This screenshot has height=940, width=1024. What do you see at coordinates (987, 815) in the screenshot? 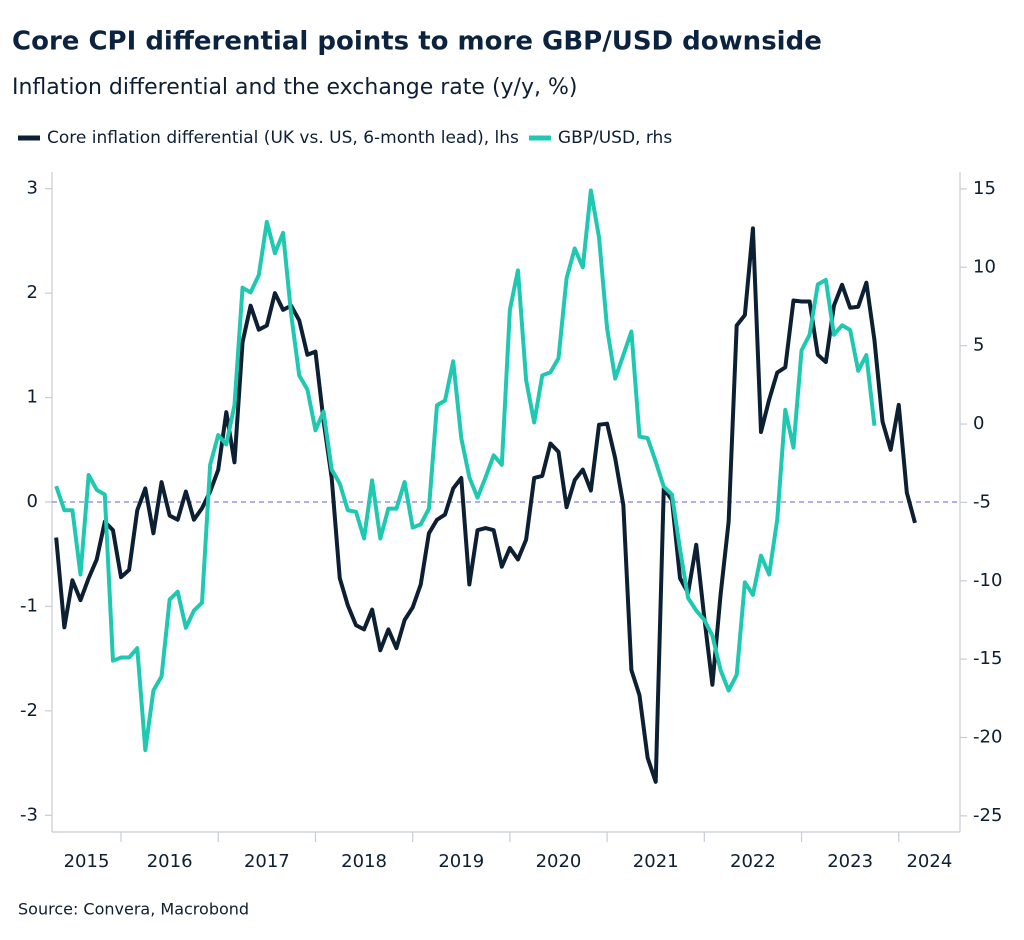
I see `y2-tick-label: -25` at bounding box center [987, 815].